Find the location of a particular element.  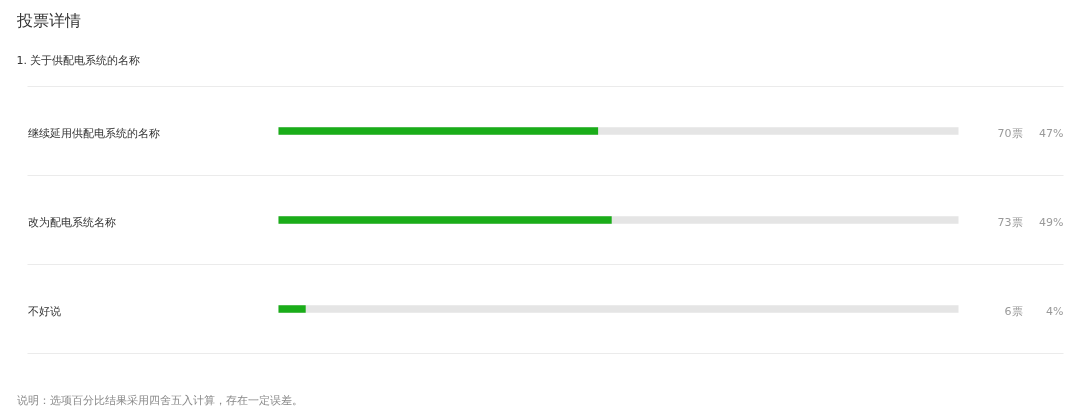

y-tick-label: 改为配电系统名称 is located at coordinates (71, 222).